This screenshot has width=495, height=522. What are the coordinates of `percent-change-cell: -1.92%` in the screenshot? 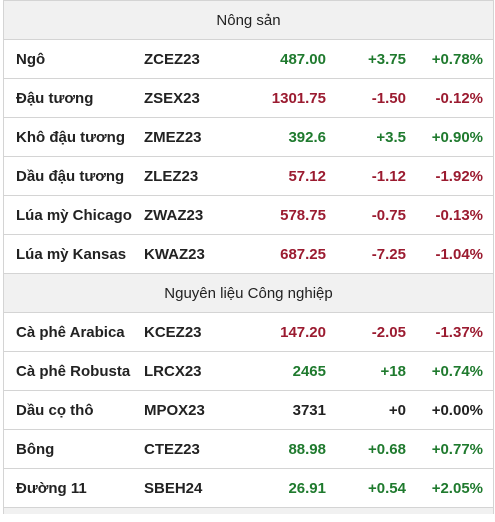 It's located at (451, 176).